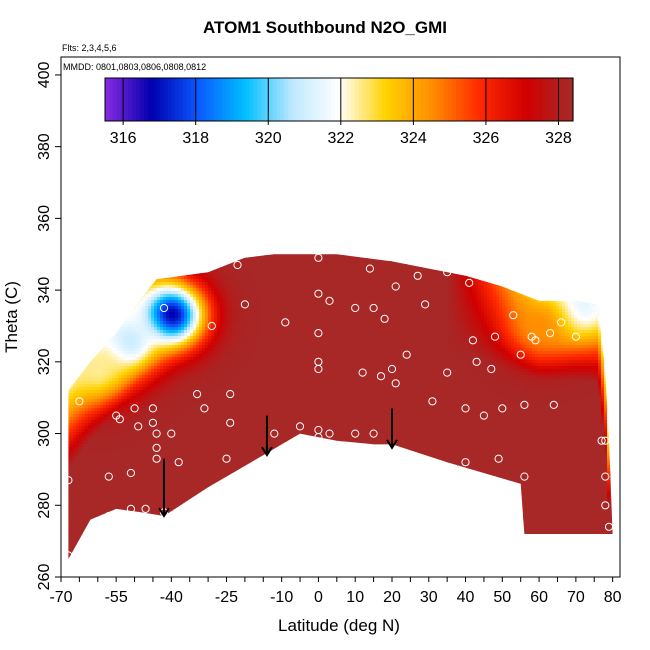 Image resolution: width=650 pixels, height=650 pixels. Describe the element at coordinates (335, 591) in the screenshot. I see `x-axis: -70 -55 -40 -25 -10 0 10 20 30 40 50 60 70 80` at that location.